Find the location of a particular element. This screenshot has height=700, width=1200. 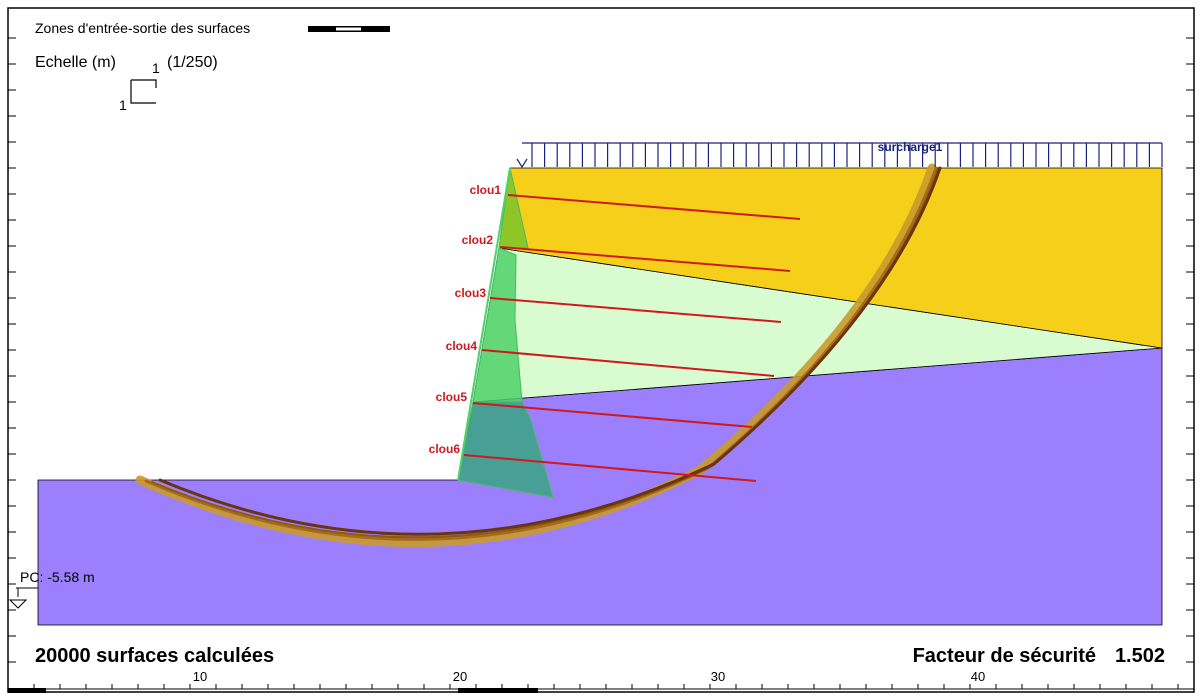

surcharge-load is located at coordinates (839, 155).